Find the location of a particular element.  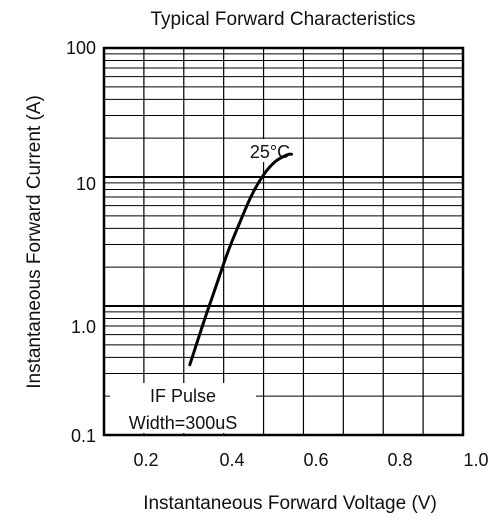

x-tick-label: 1.0 is located at coordinates (475, 460).